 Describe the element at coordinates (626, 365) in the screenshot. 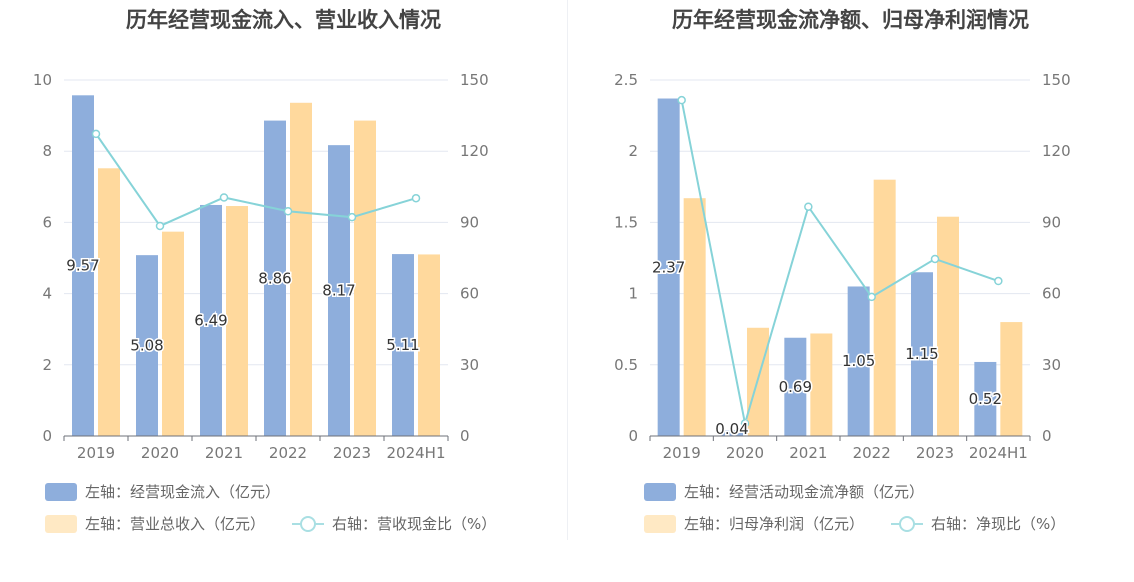

I see `left-axis-tick-label: 0.5` at that location.